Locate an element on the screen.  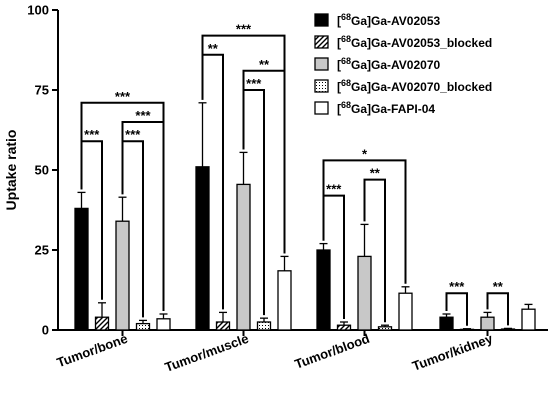
legend-label: [68Ga]Ga-AV02070_blocked is located at coordinates (414, 86).